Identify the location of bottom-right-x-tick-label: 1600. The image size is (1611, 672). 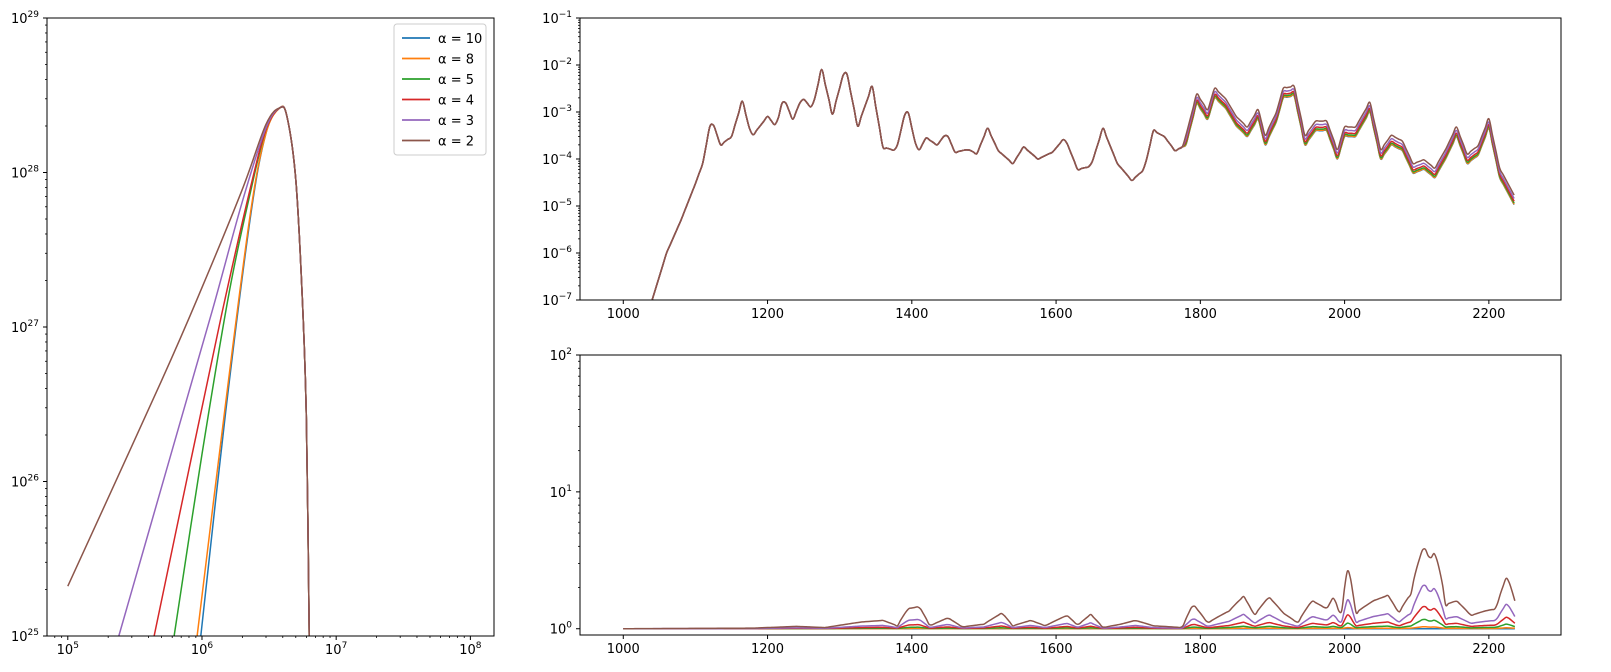
(1056, 649).